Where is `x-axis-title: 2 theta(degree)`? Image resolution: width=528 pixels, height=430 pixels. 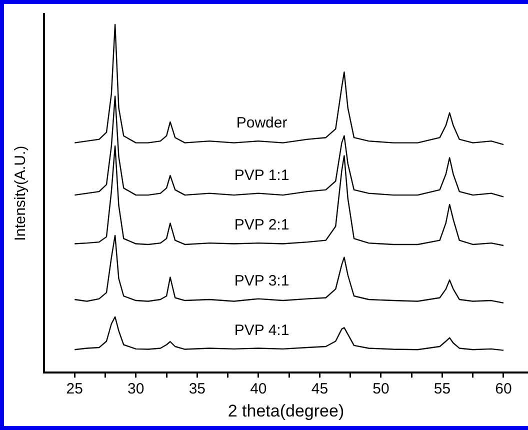 x-axis-title: 2 theta(degree) is located at coordinates (286, 410).